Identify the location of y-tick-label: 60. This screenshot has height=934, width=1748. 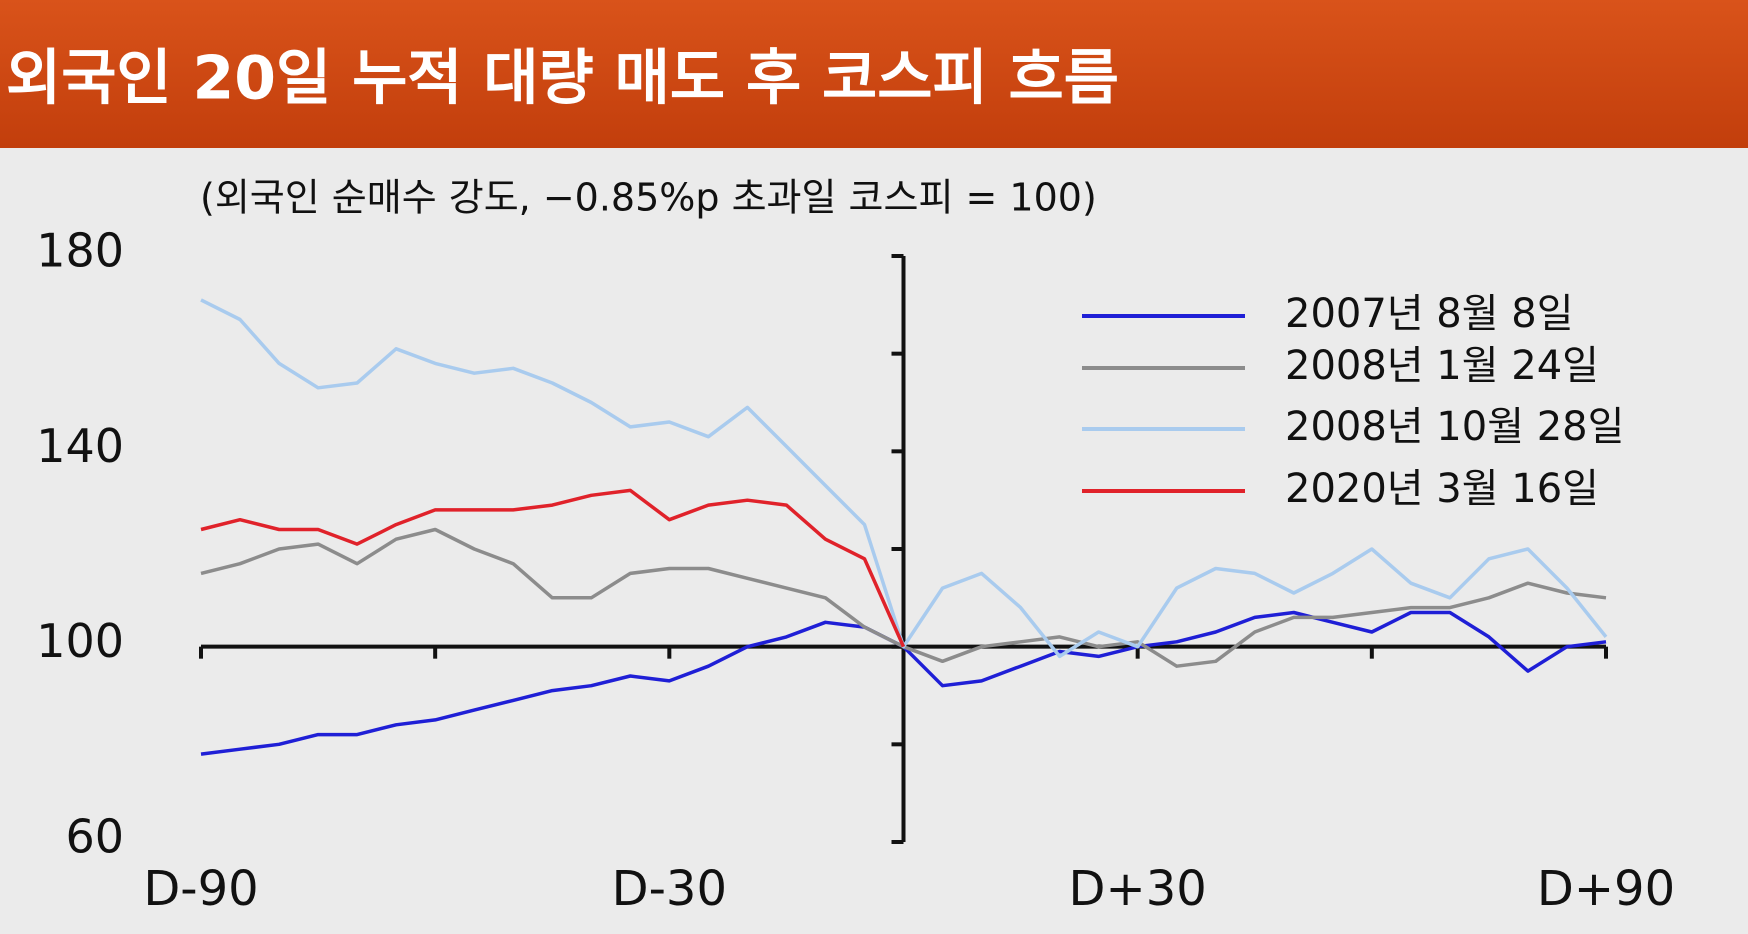
(94, 837).